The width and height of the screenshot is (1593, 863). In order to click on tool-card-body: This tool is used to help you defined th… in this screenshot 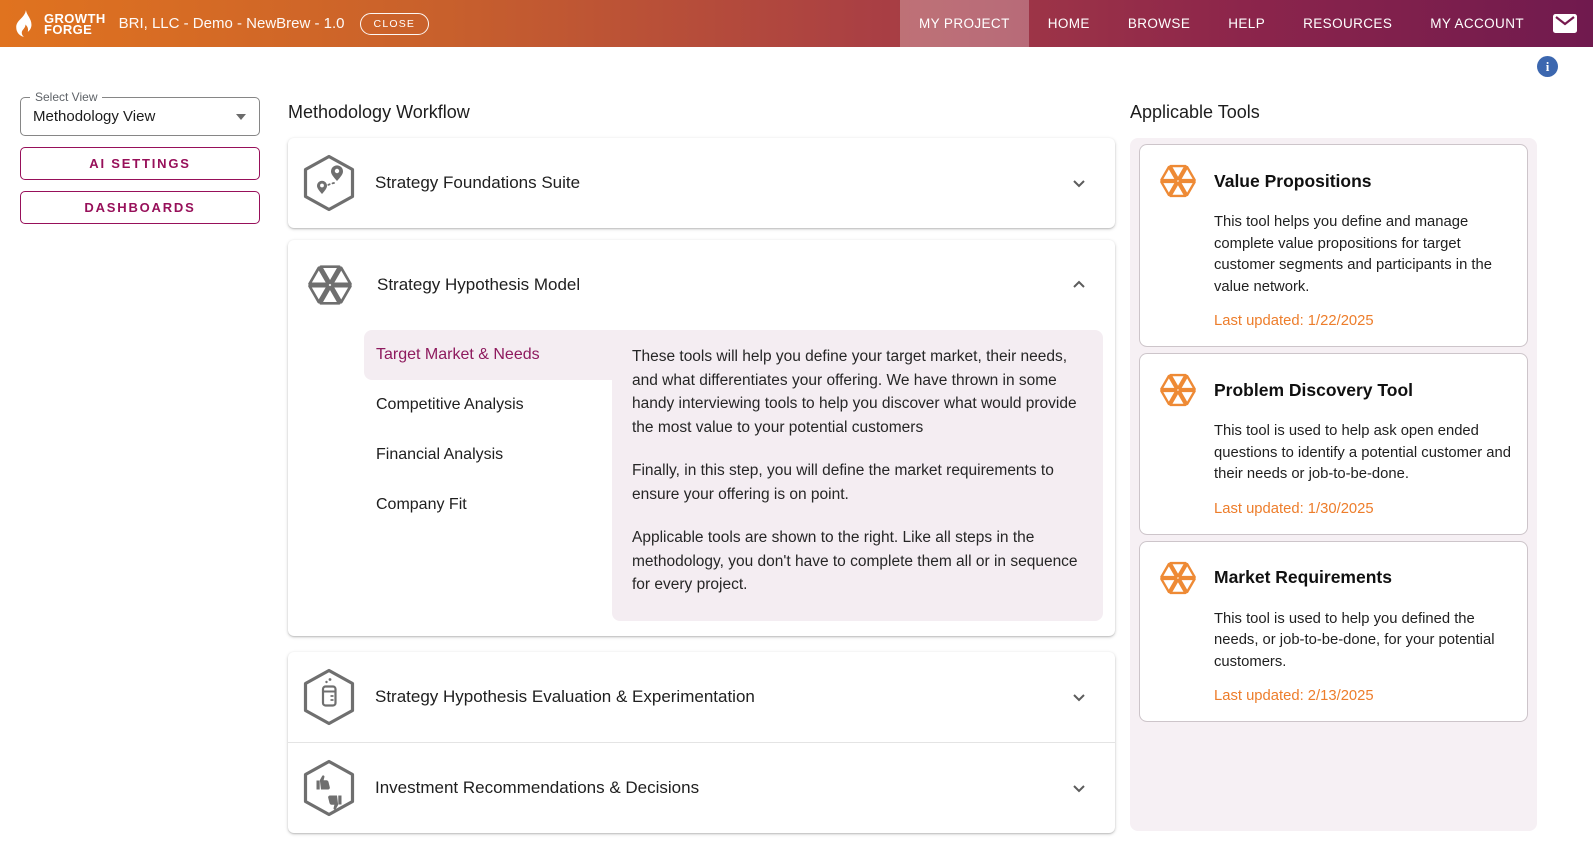, I will do `click(1362, 657)`.